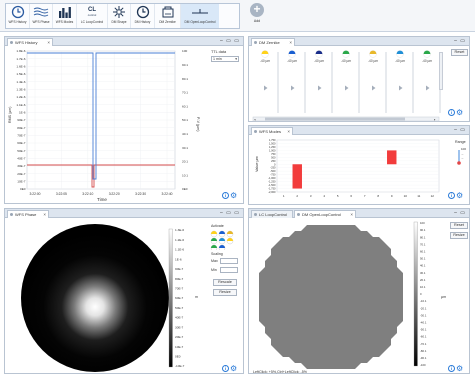 The height and width of the screenshot is (376, 475). Describe the element at coordinates (168, 16) in the screenshot. I see `dm-zernike-button: DM Zernike` at that location.